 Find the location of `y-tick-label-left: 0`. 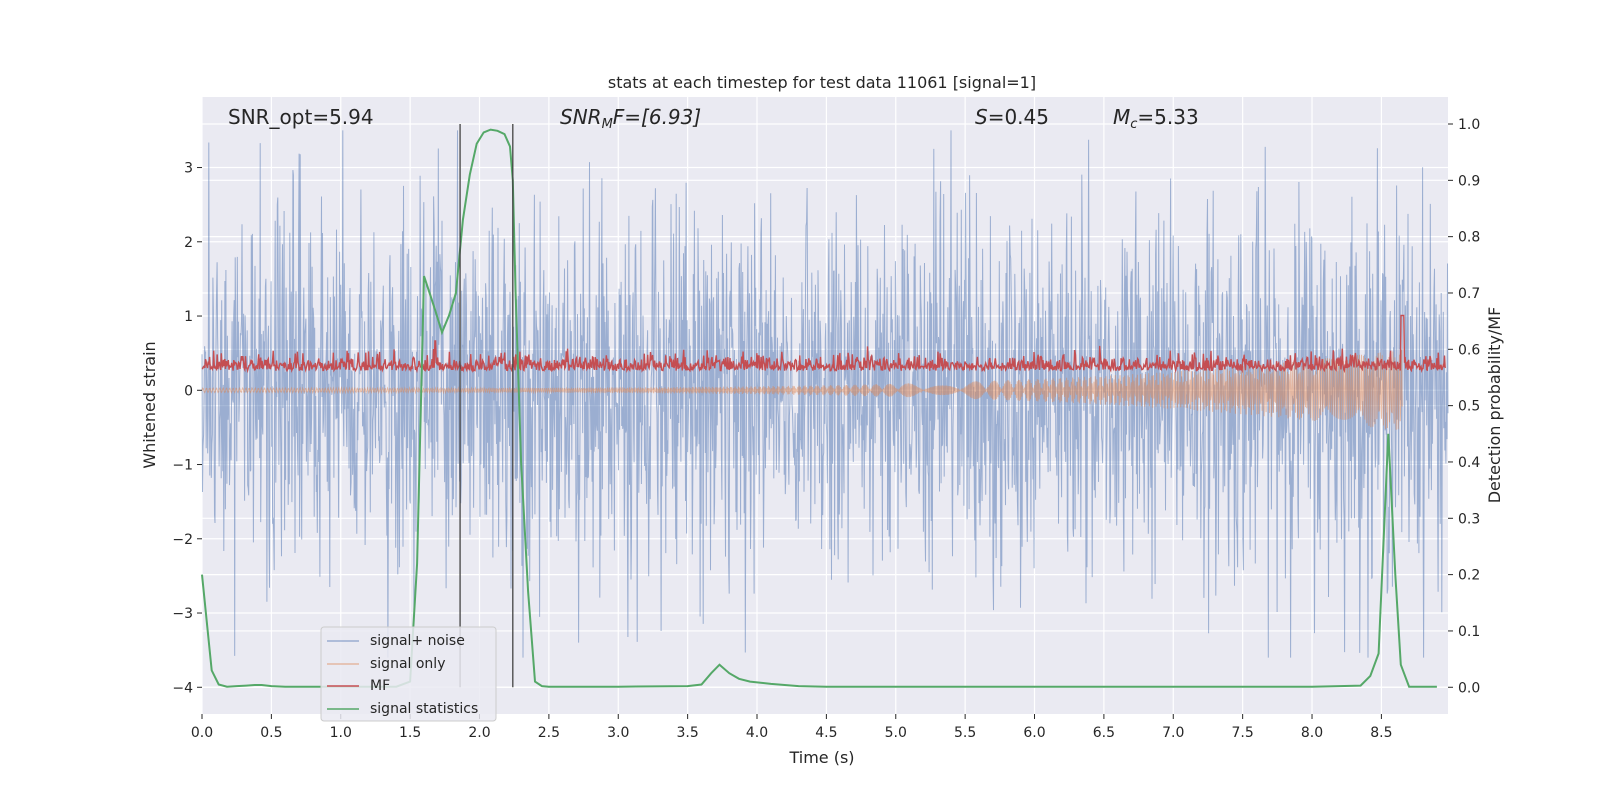

y-tick-label-left: 0 is located at coordinates (188, 391).